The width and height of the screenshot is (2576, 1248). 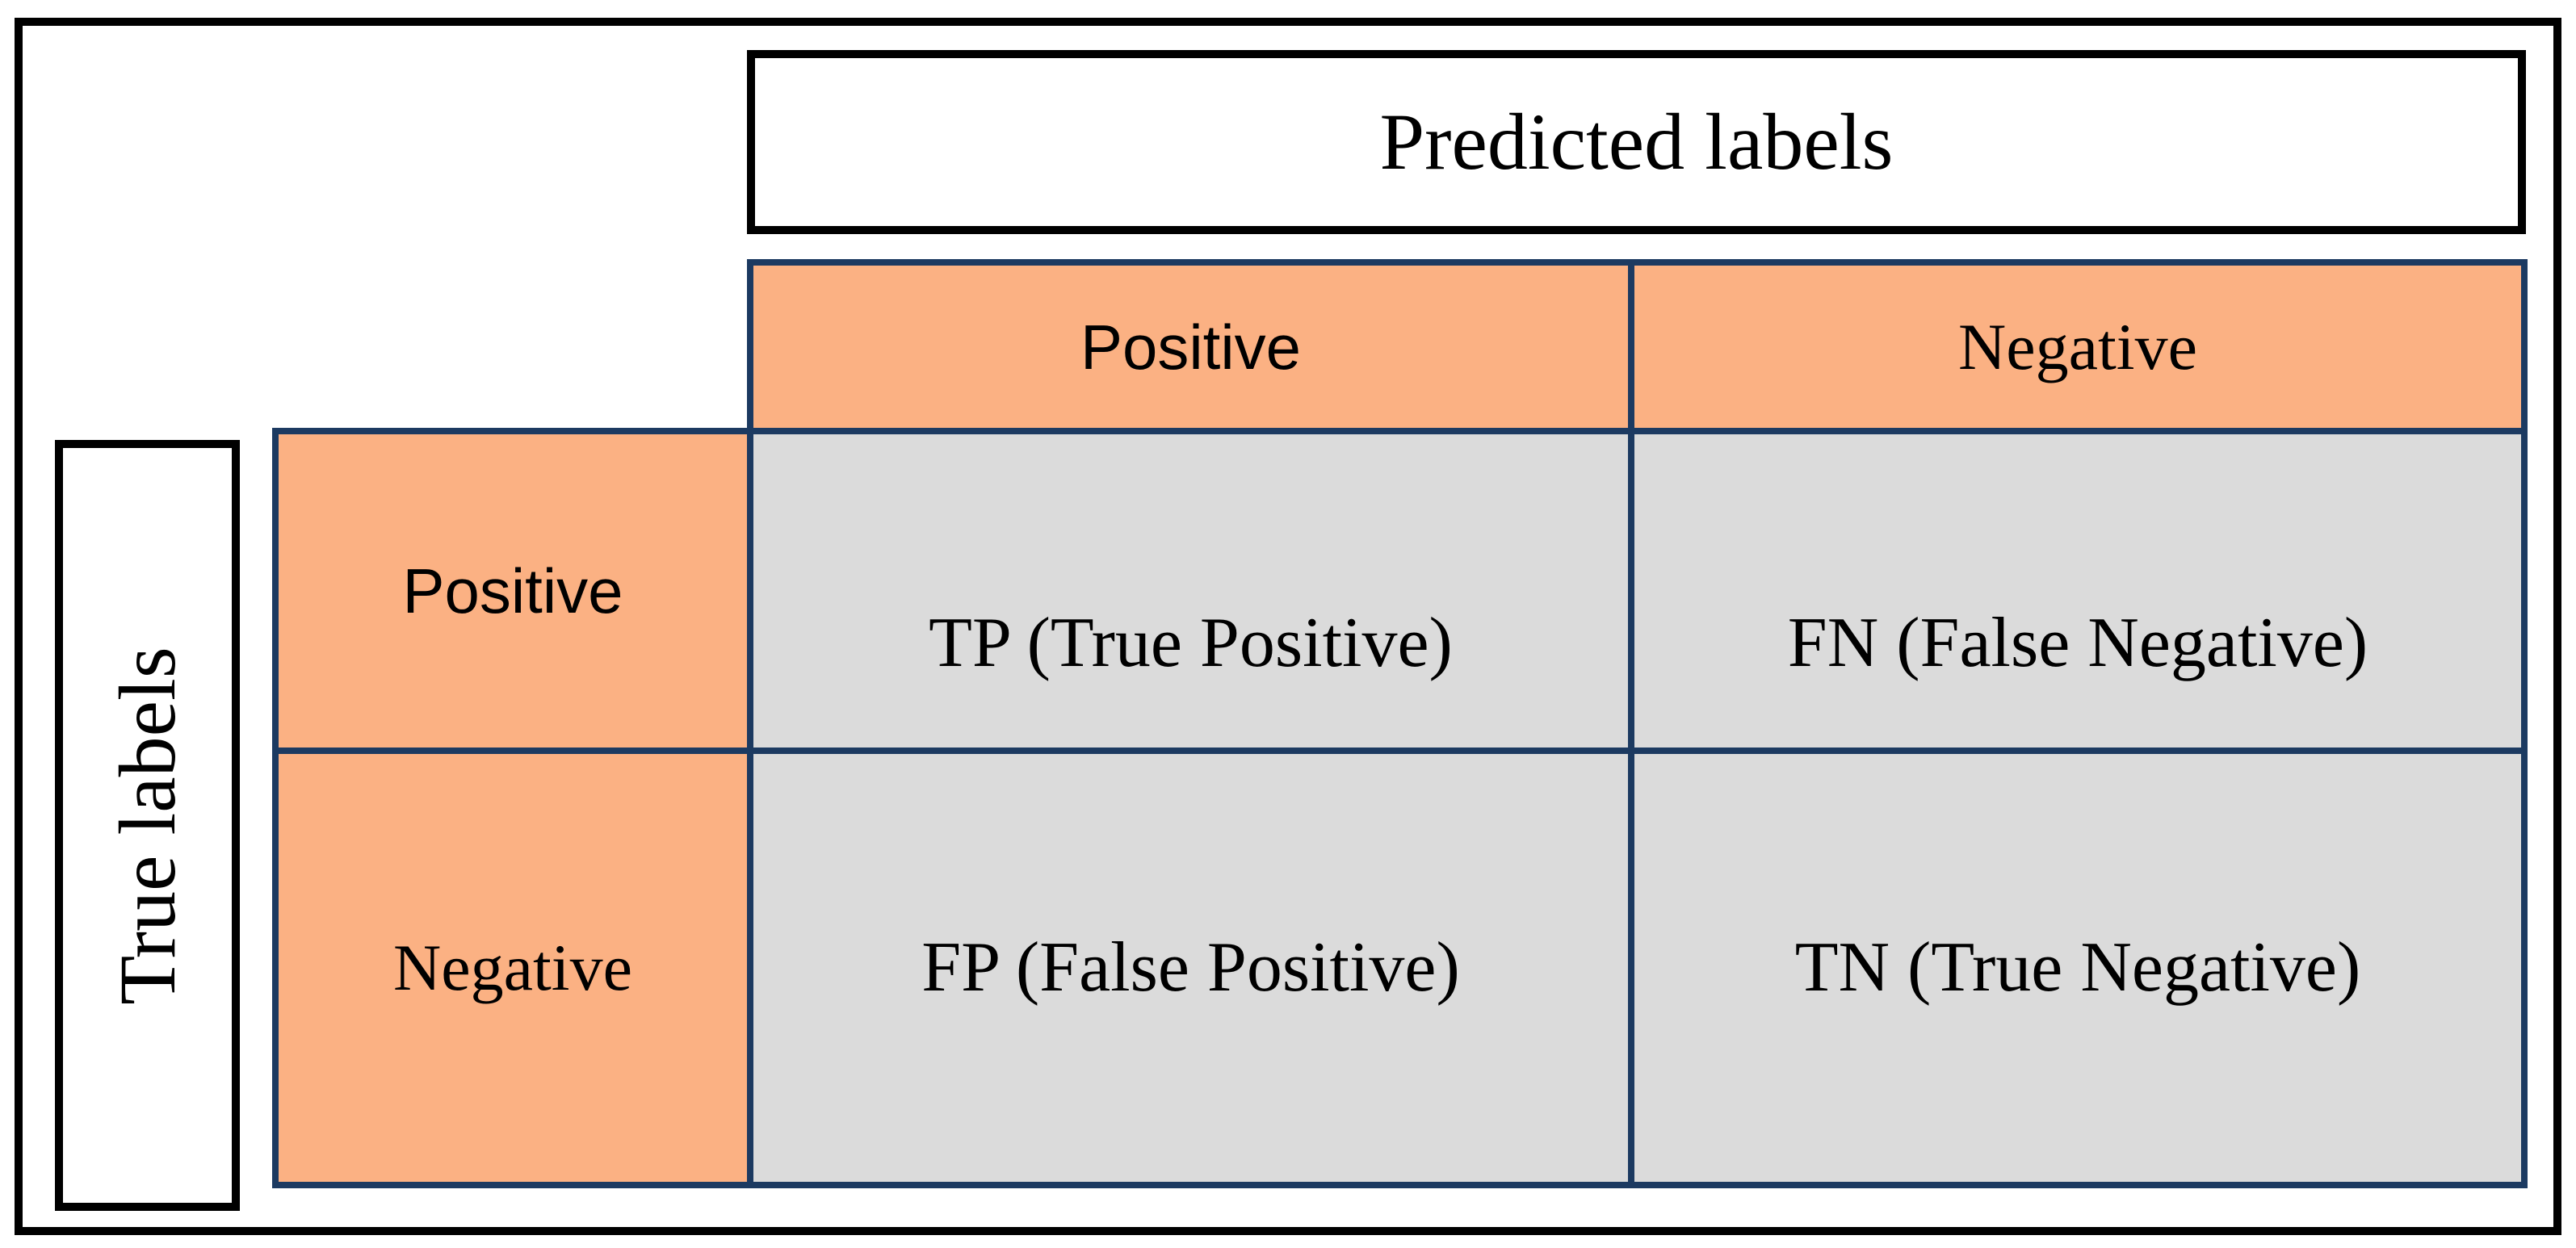 What do you see at coordinates (1191, 643) in the screenshot?
I see `cell-true-positive: TP (True Positive)` at bounding box center [1191, 643].